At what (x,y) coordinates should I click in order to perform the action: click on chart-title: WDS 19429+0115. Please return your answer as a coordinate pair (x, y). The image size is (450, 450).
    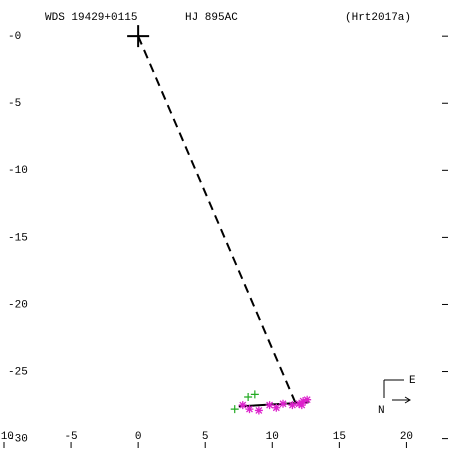
    Looking at the image, I should click on (91, 18).